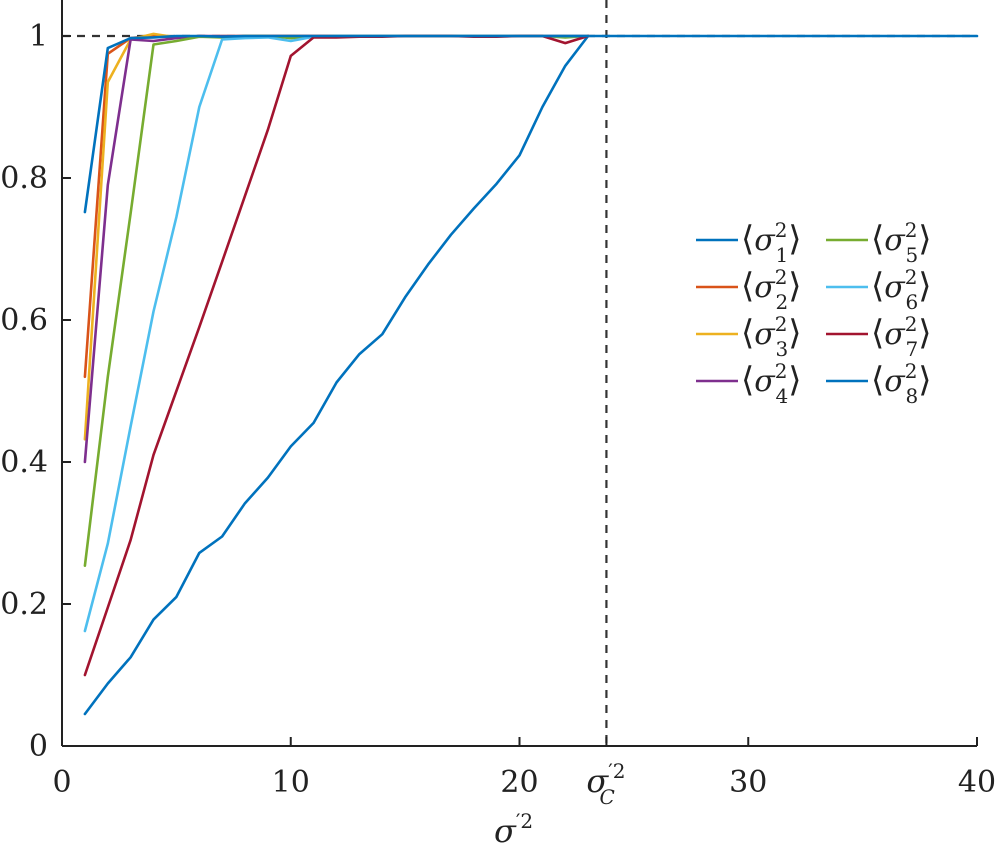  I want to click on x-tick-label-critical: σ′2 C, so click(605, 784).